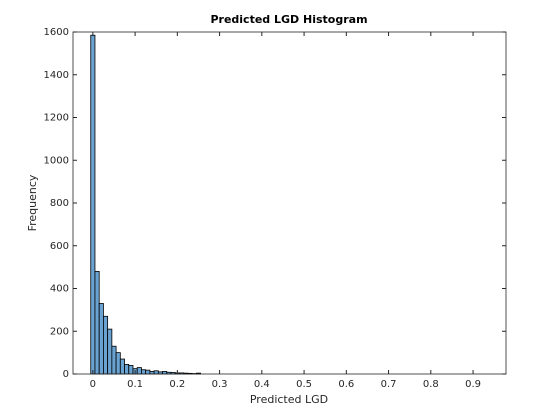  I want to click on y-tick-label: 200, so click(59, 331).